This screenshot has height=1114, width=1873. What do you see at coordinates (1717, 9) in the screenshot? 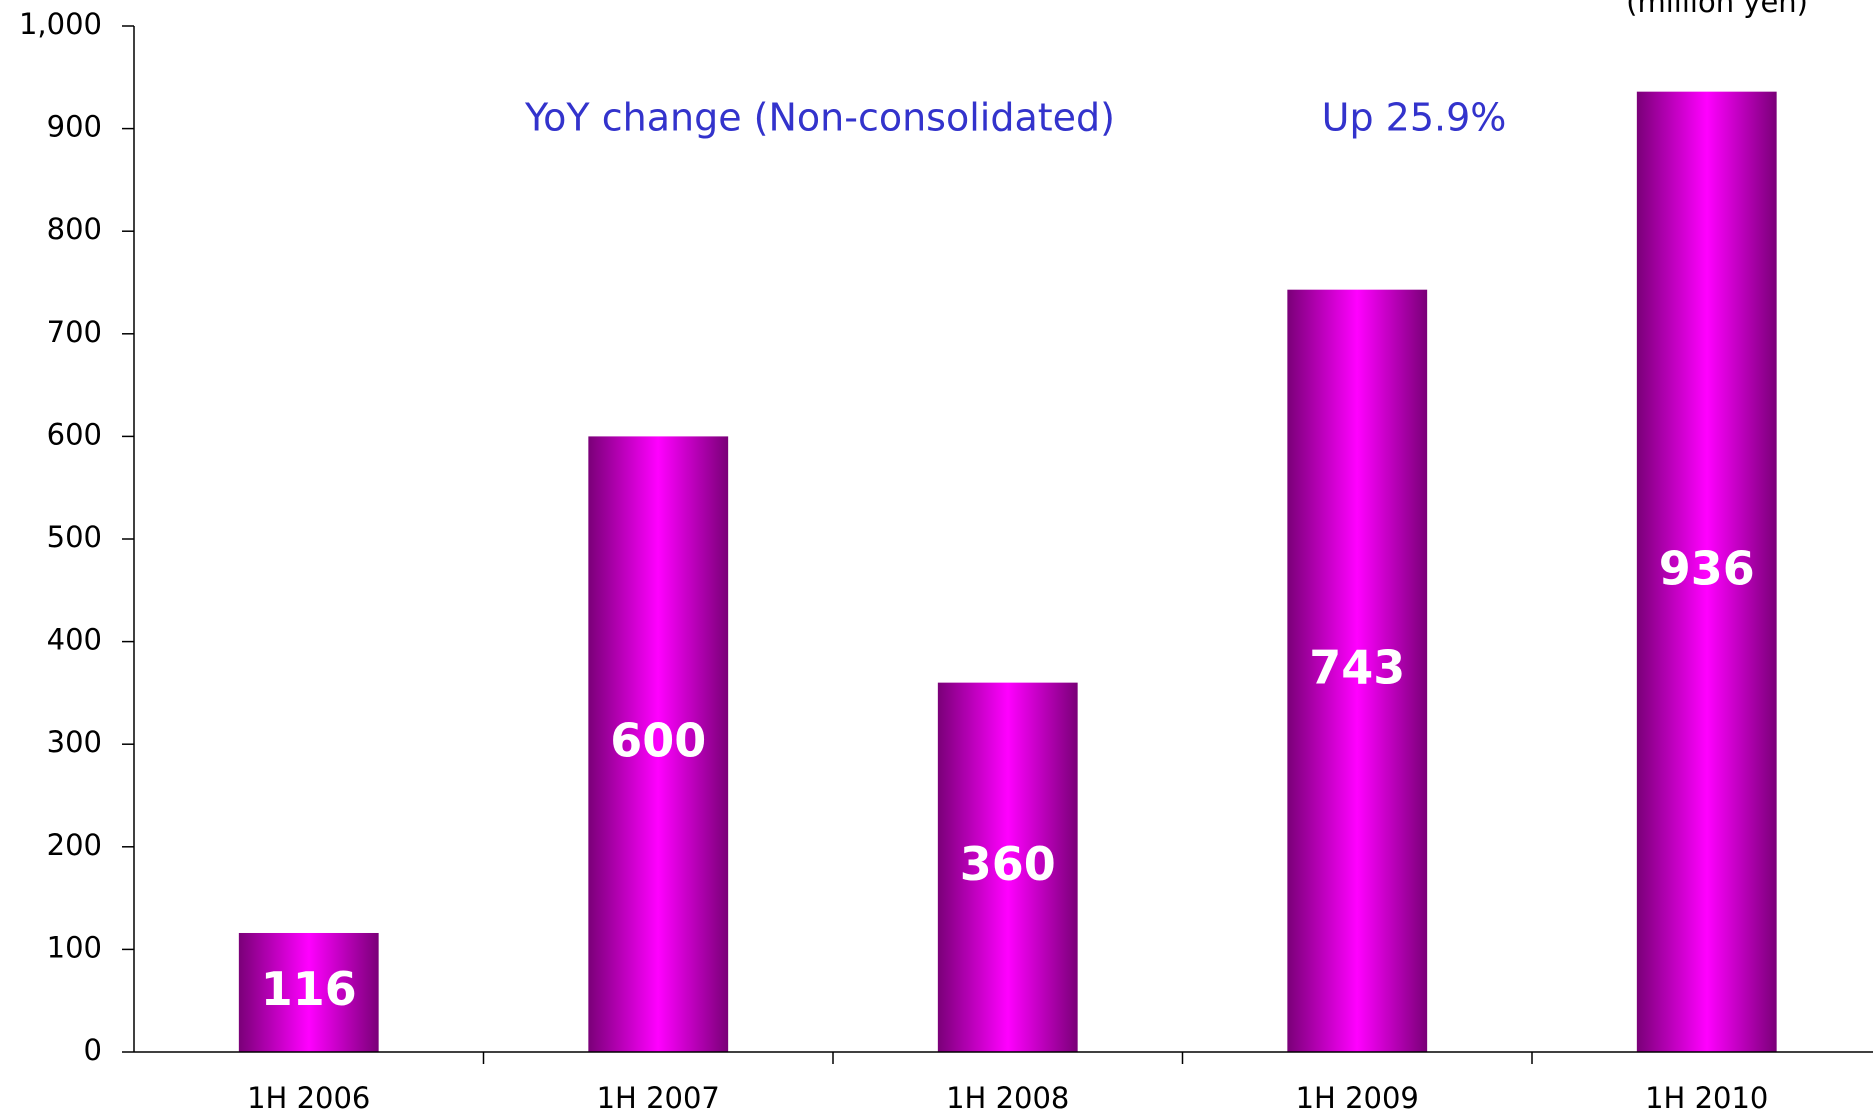
I see `unit-label: (million yen)` at bounding box center [1717, 9].